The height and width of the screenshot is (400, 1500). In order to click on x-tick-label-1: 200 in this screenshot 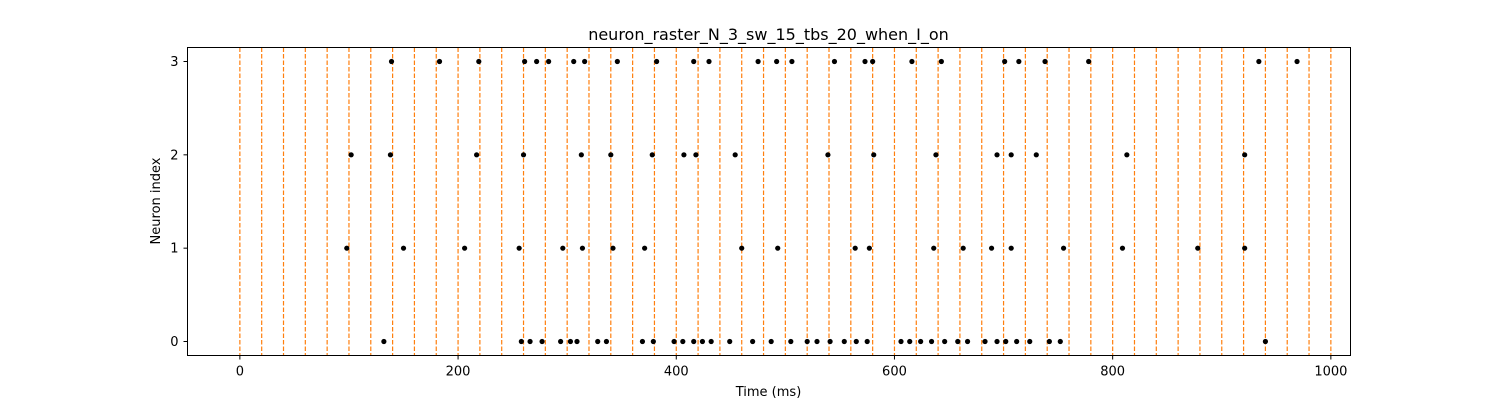, I will do `click(458, 372)`.